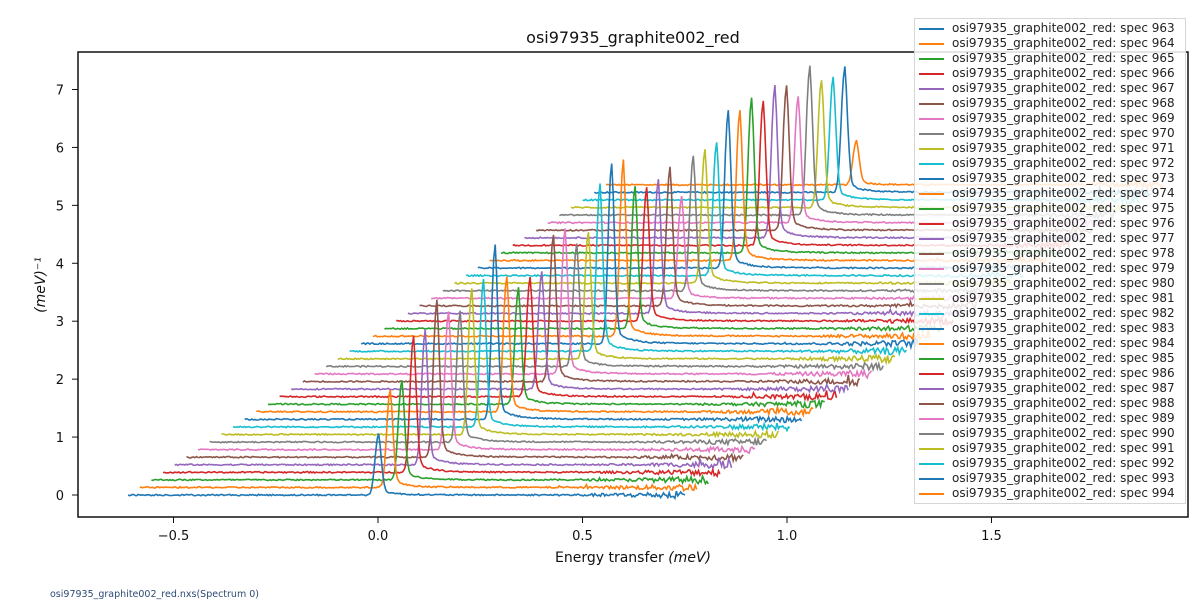 The width and height of the screenshot is (1204, 601). I want to click on legend-entry: osi97935_graphite002_red: spec 972, so click(1047, 163).